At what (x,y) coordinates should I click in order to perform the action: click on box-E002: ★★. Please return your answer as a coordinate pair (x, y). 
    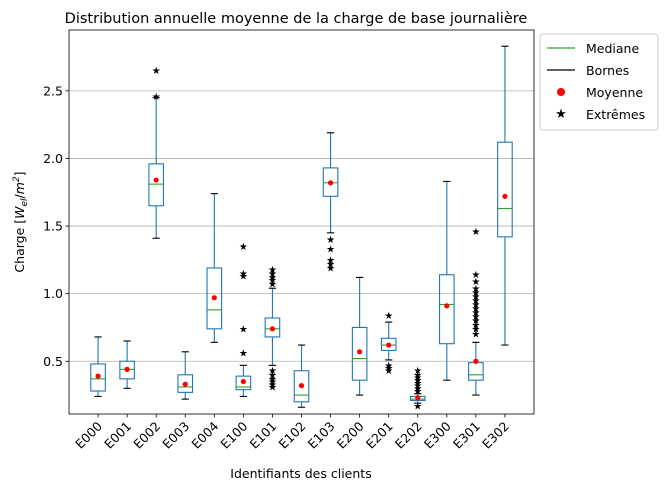
    Looking at the image, I should click on (156, 152).